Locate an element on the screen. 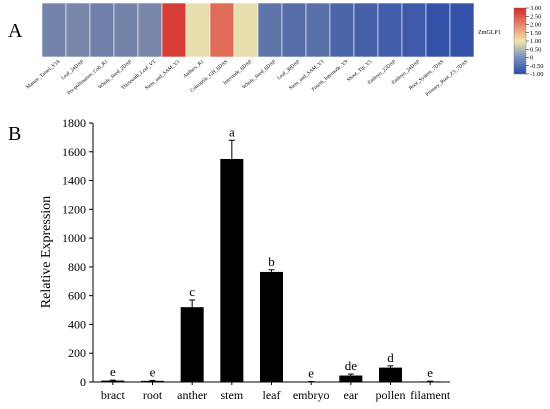 Image resolution: width=550 pixels, height=409 pixels. y-tick-label: 1000 is located at coordinates (74, 238).